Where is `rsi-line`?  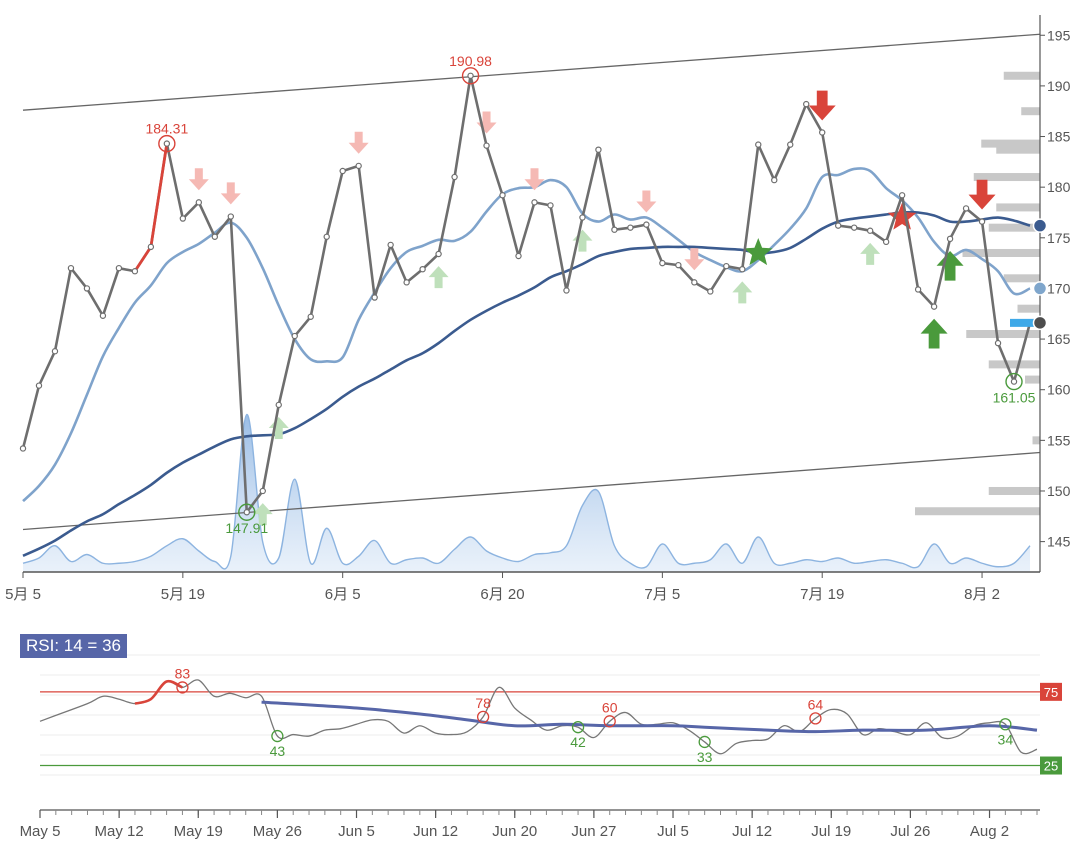 rsi-line is located at coordinates (538, 717).